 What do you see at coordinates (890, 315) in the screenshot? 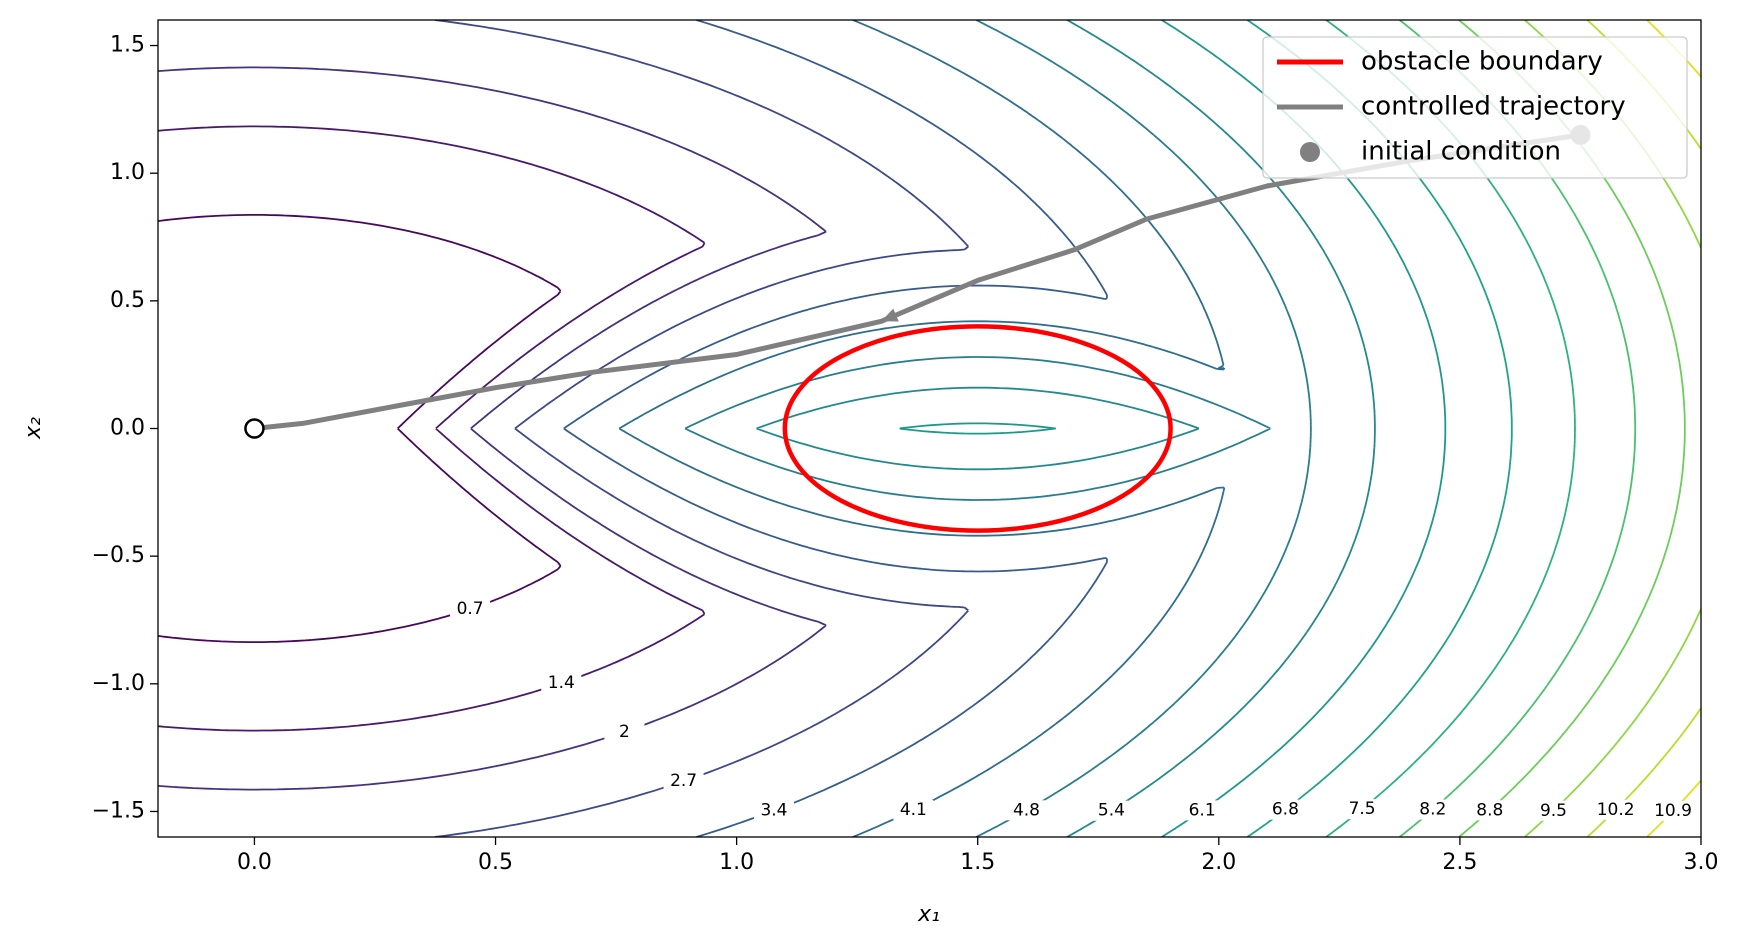
I see `trajectory-arrow` at bounding box center [890, 315].